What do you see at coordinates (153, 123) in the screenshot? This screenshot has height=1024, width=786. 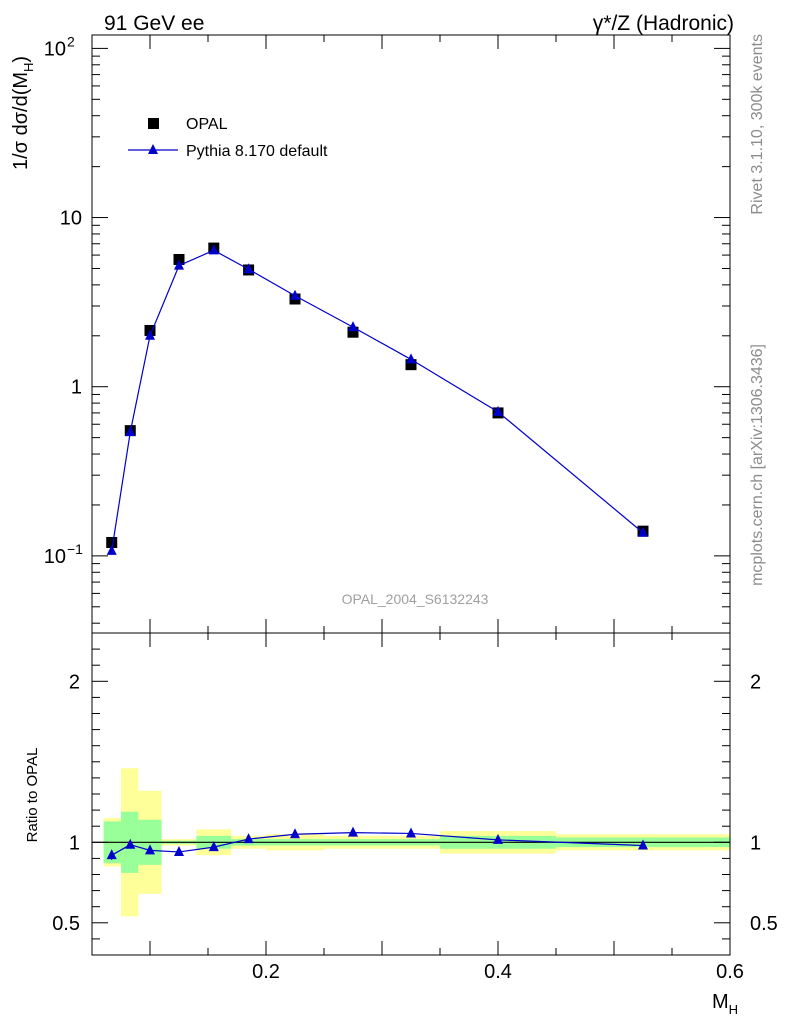 I see `legend-data-marker` at bounding box center [153, 123].